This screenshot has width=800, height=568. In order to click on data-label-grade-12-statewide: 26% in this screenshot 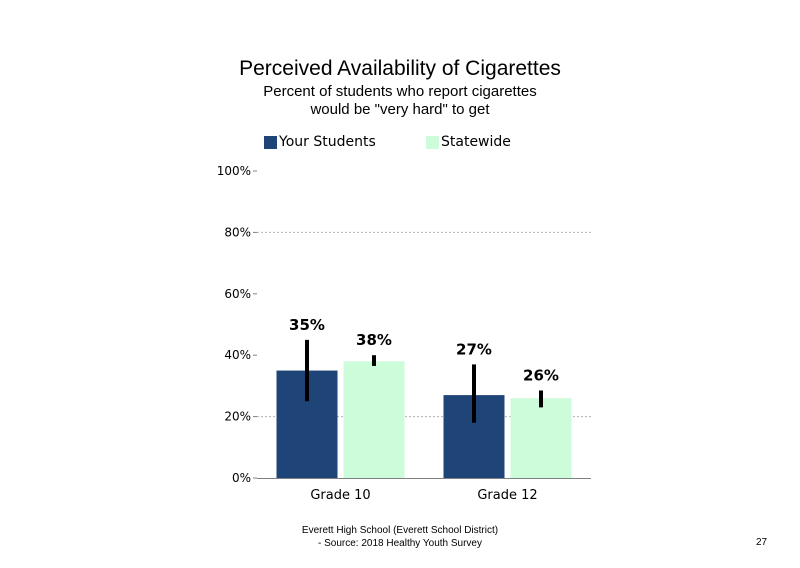, I will do `click(541, 376)`.